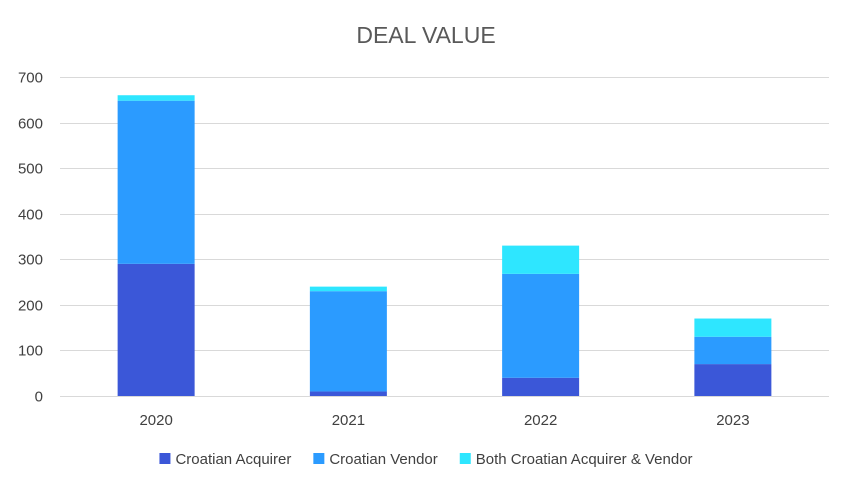 This screenshot has height=493, width=852. I want to click on y-axis-ticks: 0 100 200 300 400 500 600 700, so click(30, 238).